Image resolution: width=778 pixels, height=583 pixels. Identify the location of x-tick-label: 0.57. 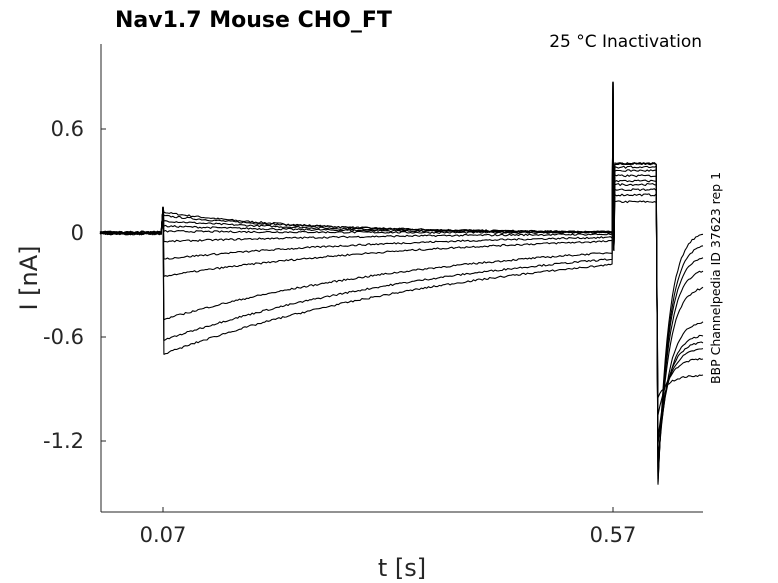
(613, 535).